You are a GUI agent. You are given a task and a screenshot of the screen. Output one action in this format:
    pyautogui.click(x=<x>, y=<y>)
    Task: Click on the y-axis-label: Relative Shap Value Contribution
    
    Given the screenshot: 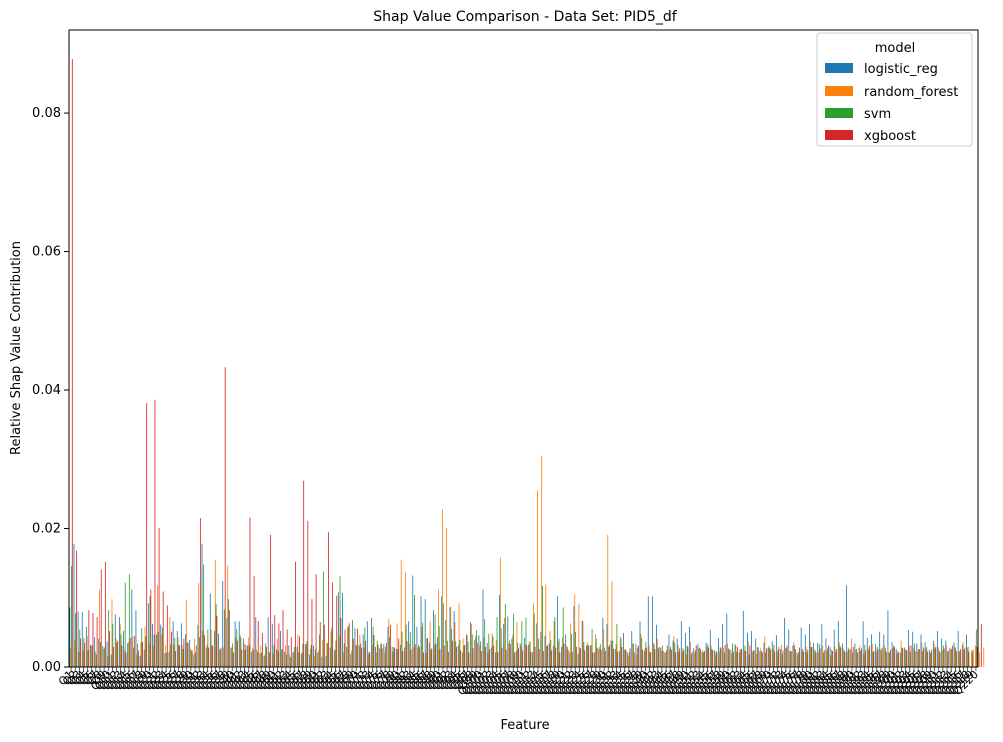 What is the action you would take?
    pyautogui.click(x=16, y=348)
    